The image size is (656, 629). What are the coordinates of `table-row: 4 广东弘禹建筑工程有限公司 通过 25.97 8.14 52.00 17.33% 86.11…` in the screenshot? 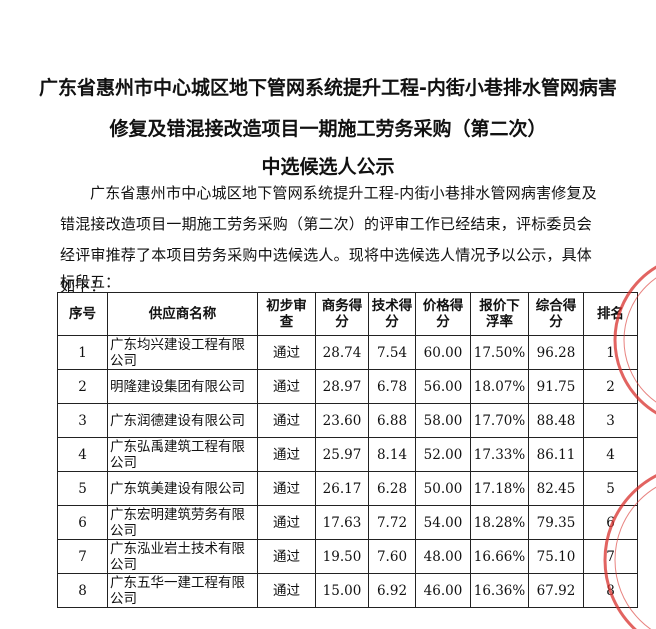 It's located at (347, 454).